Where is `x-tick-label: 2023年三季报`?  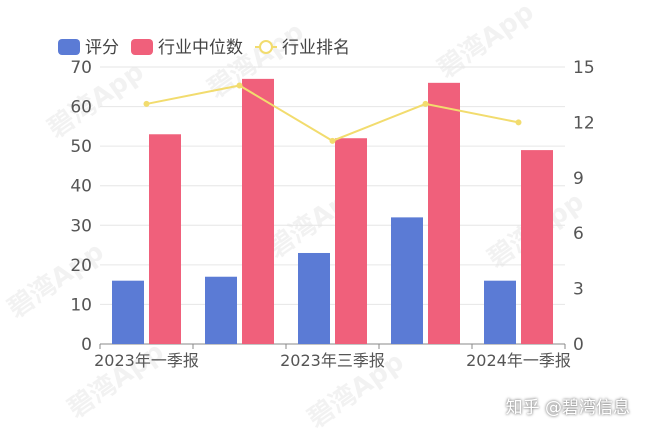
x-tick-label: 2023年三季报 is located at coordinates (332, 360).